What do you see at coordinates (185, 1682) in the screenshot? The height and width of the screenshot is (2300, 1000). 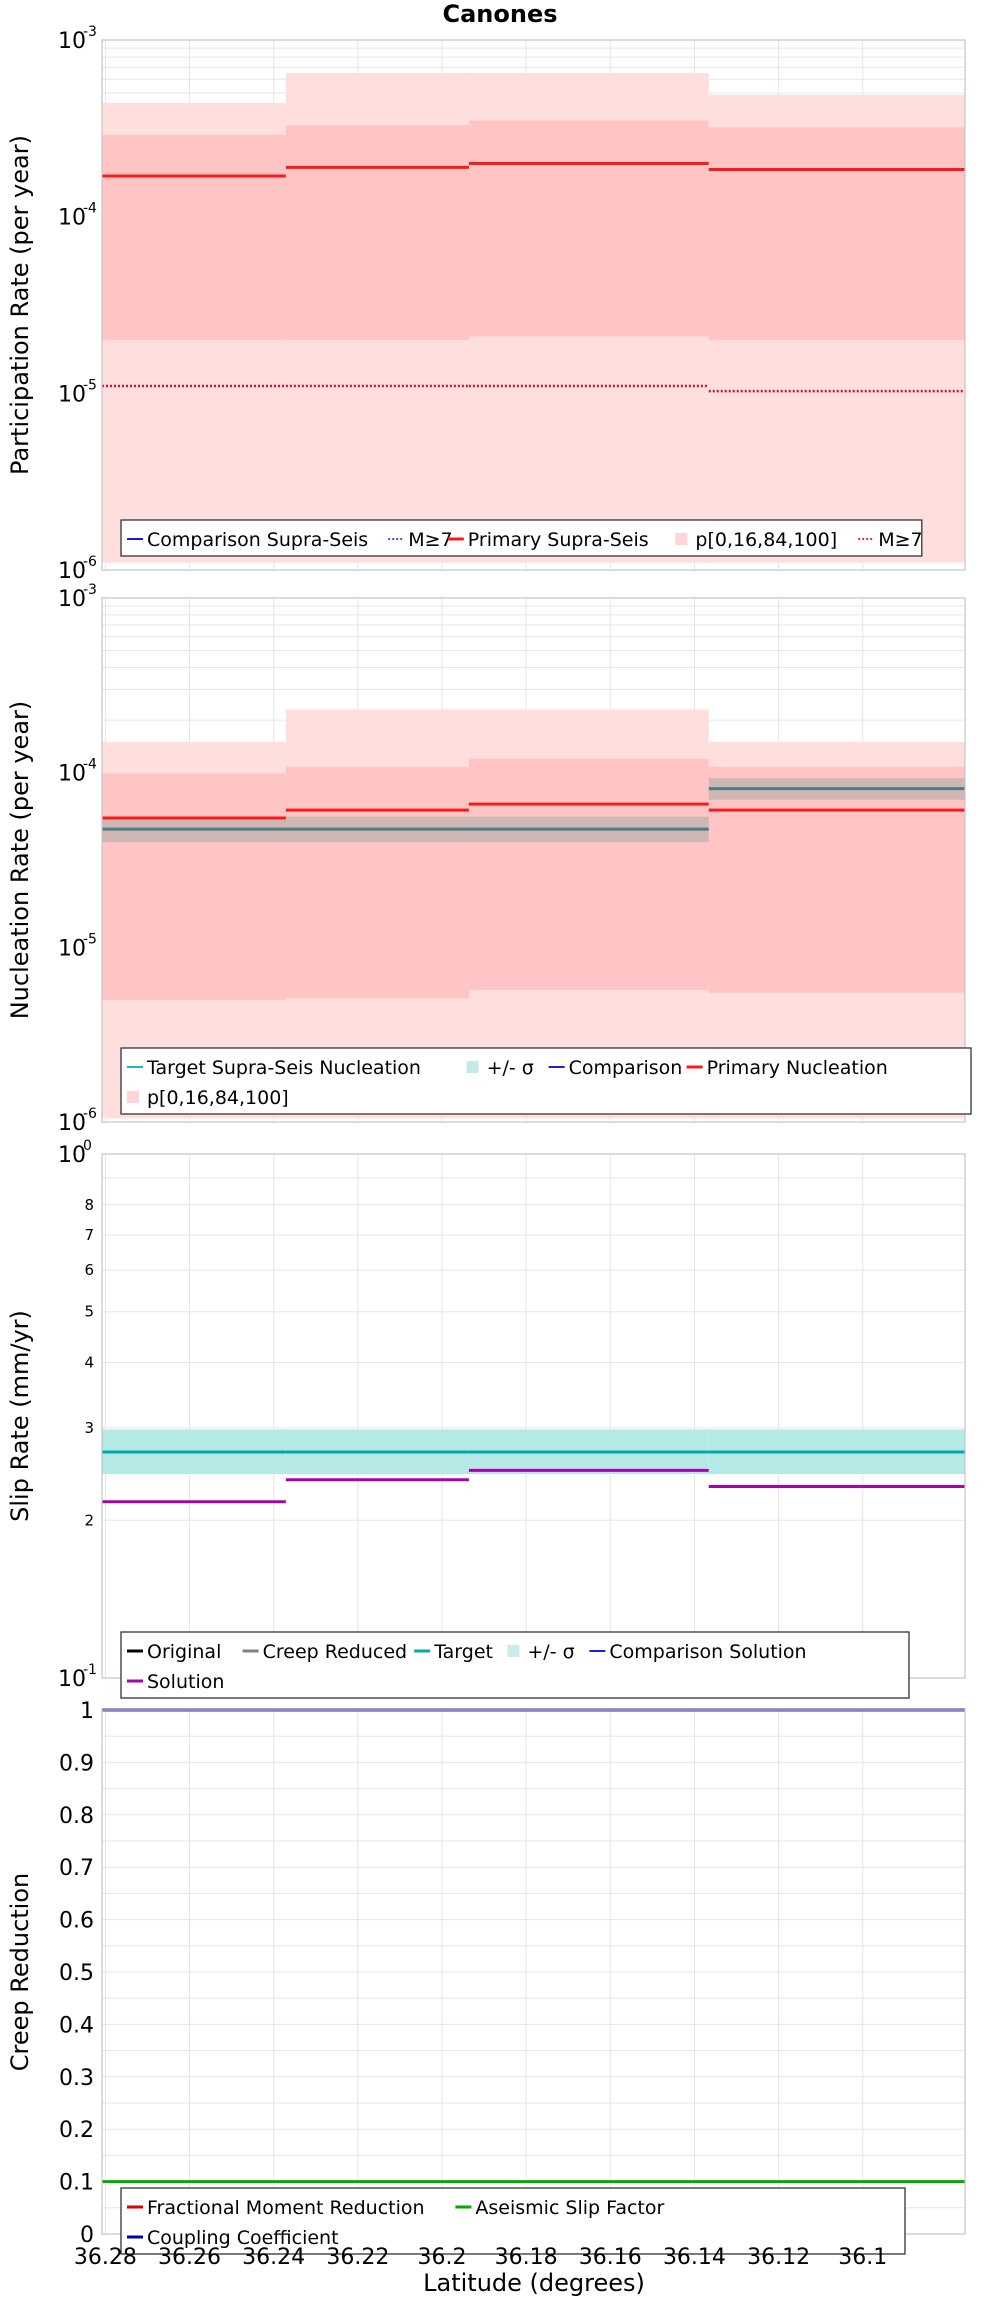 I see `legend-label: Solution` at bounding box center [185, 1682].